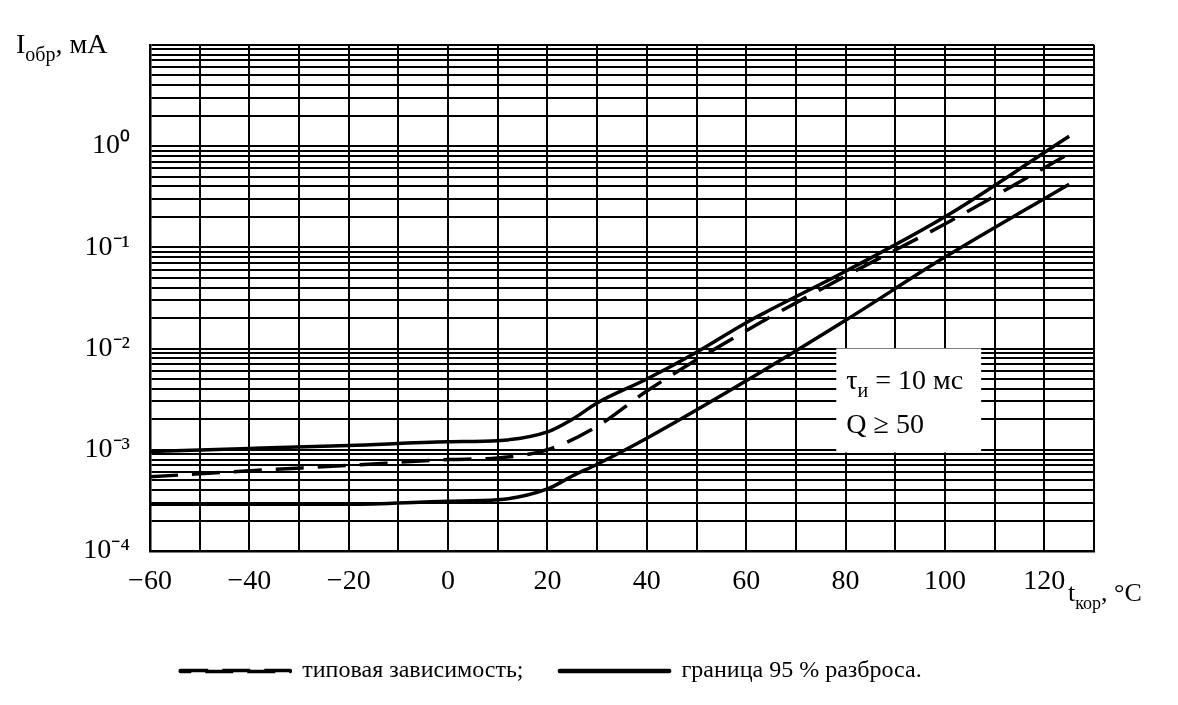  Describe the element at coordinates (547, 580) in the screenshot. I see `x-tick-label: 20` at that location.